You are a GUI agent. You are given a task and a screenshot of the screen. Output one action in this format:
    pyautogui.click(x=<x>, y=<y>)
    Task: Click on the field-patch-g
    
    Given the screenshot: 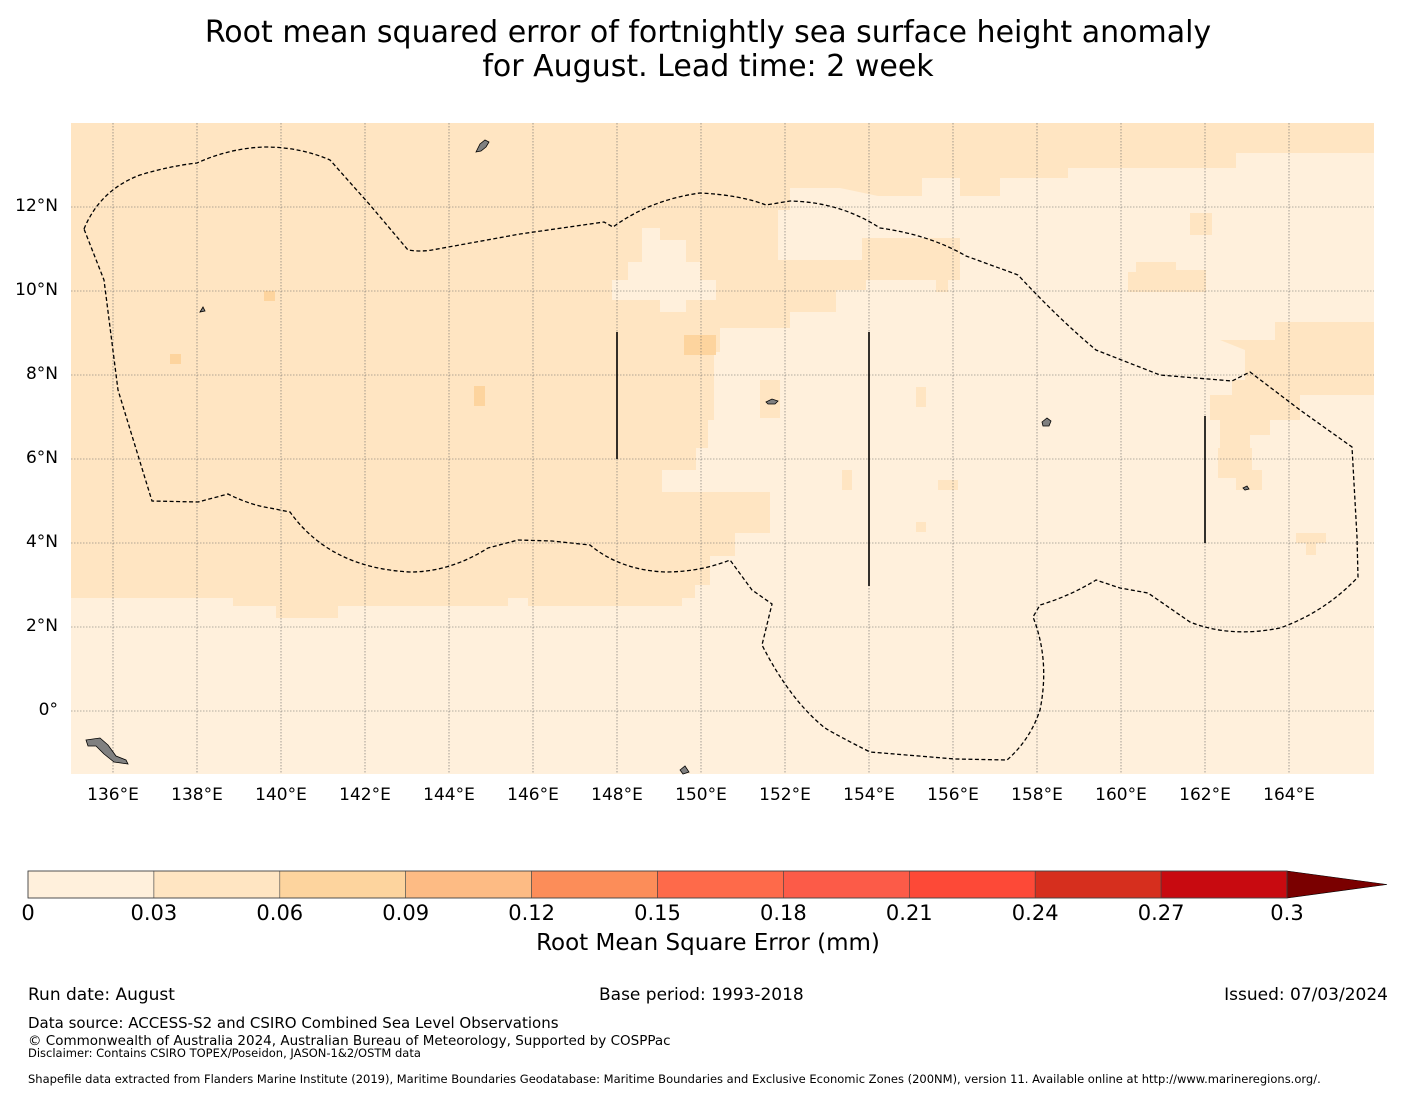 What is the action you would take?
    pyautogui.click(x=847, y=480)
    